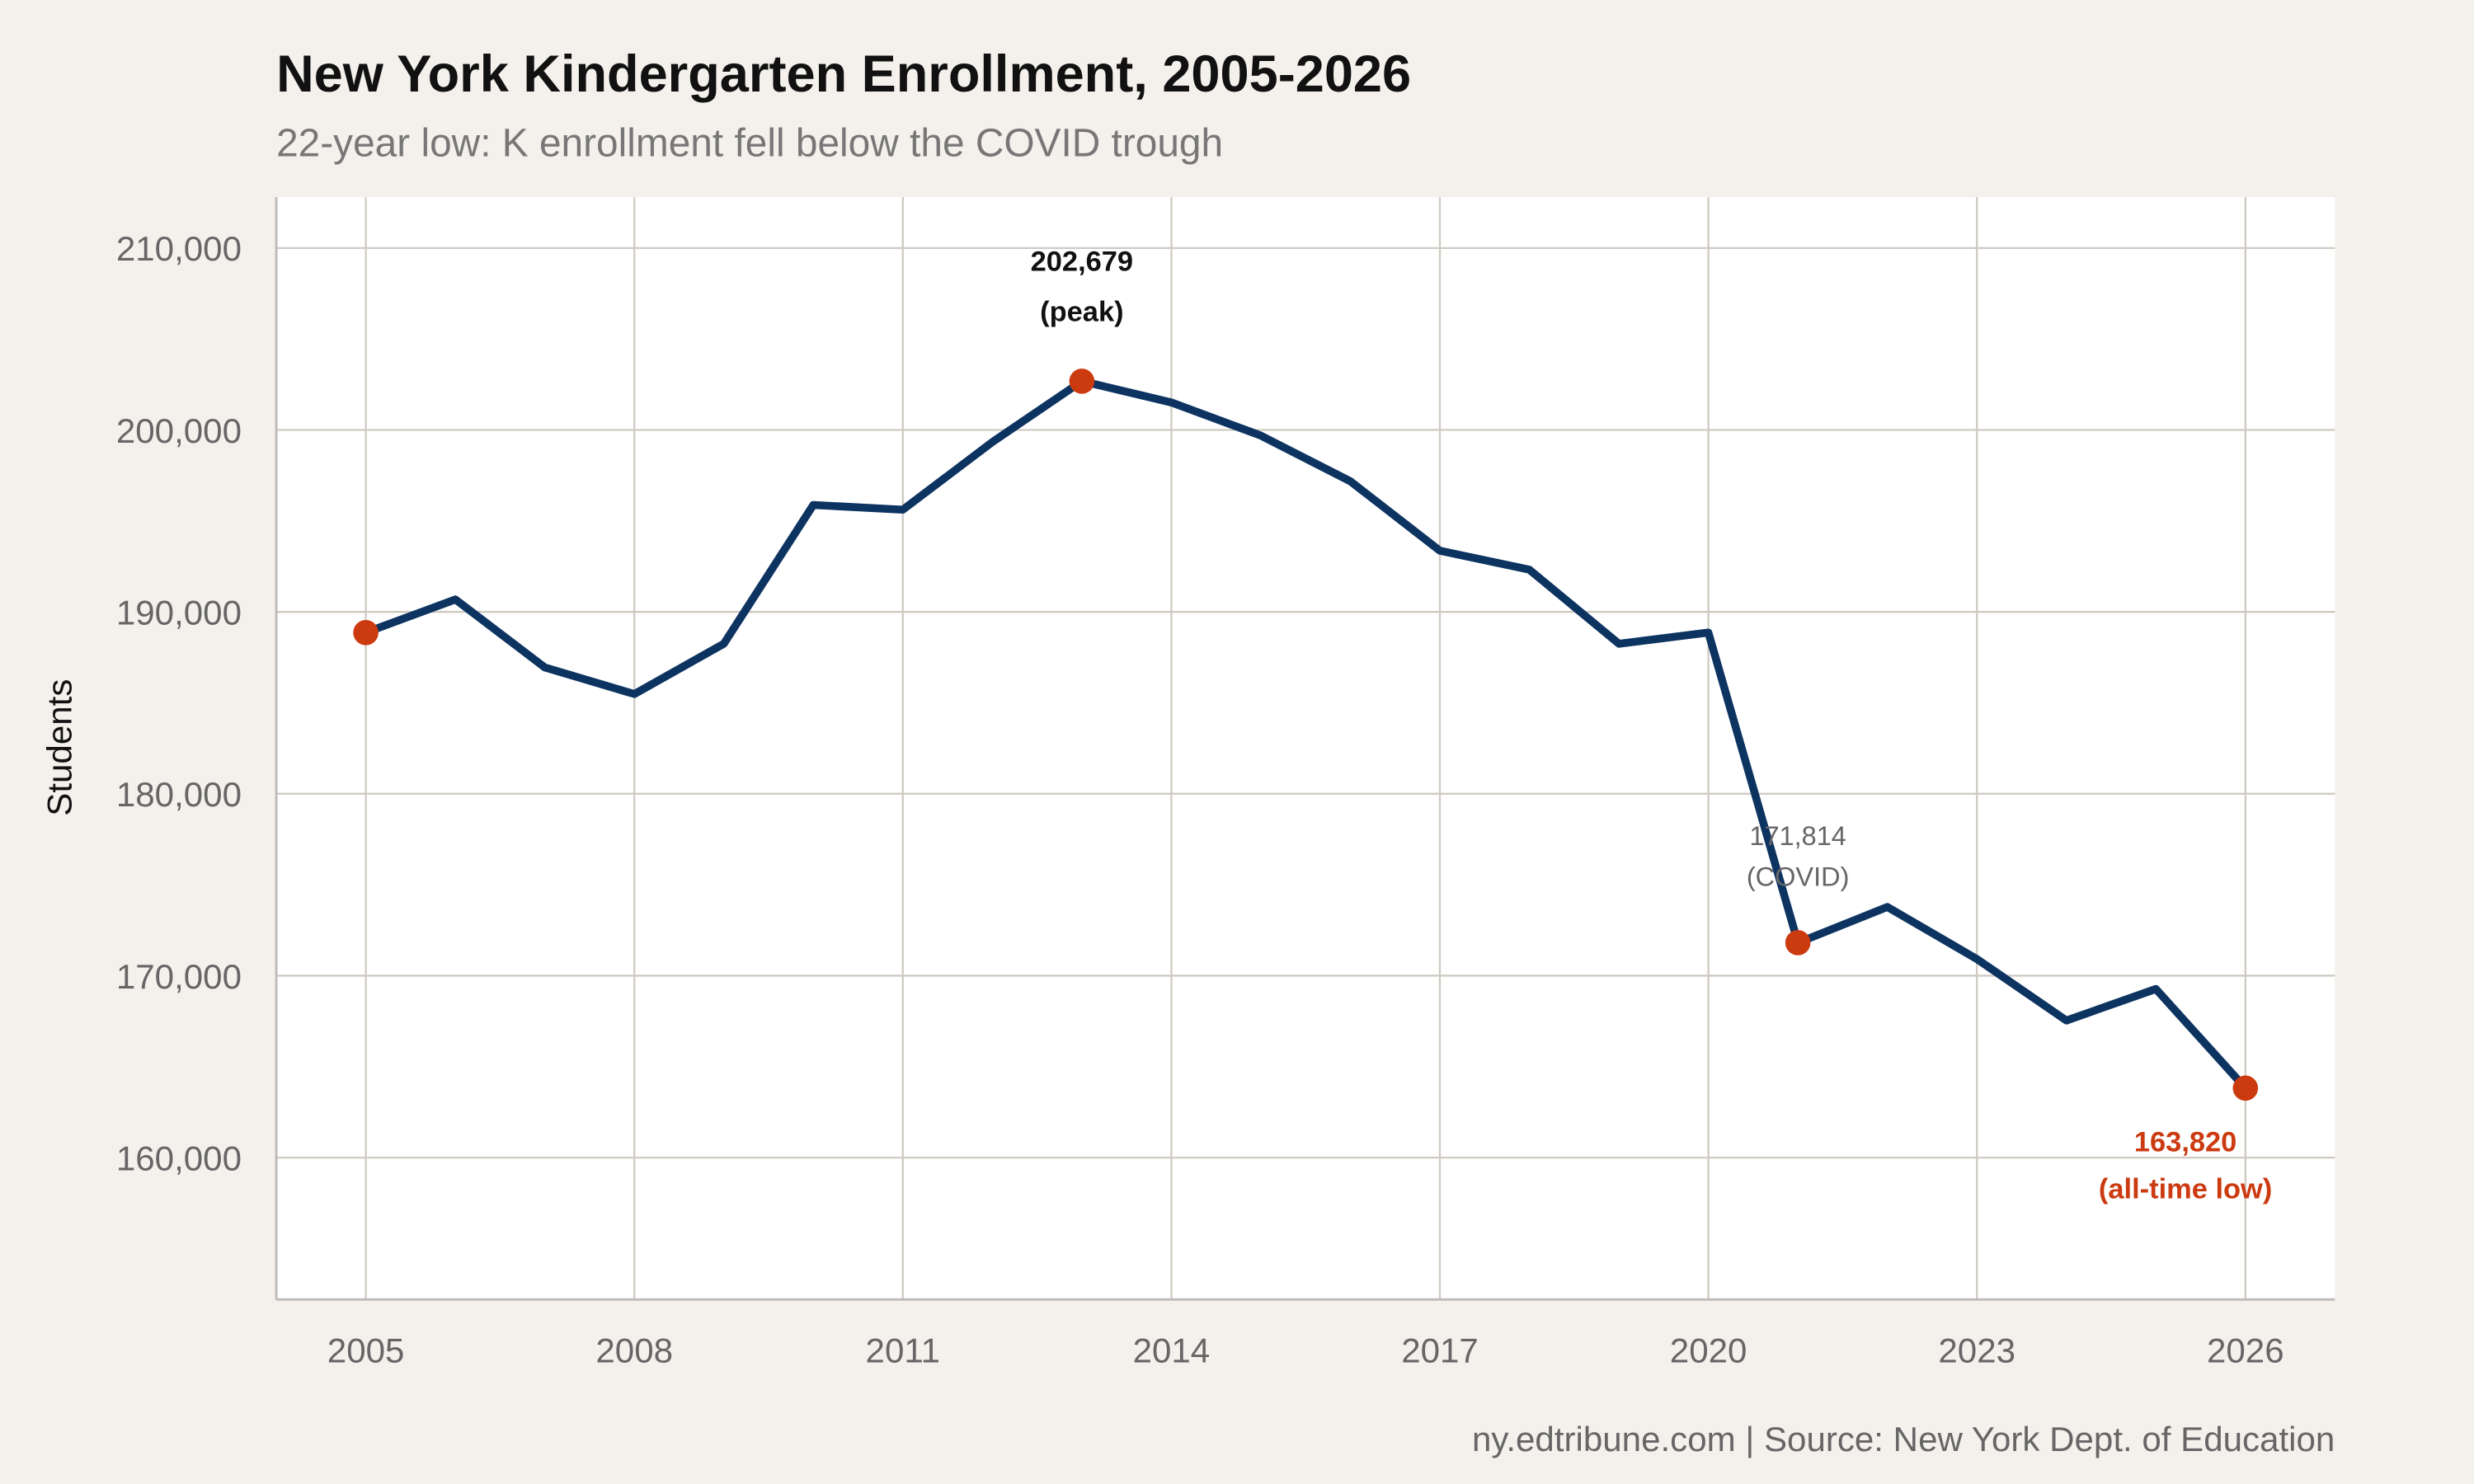 The height and width of the screenshot is (1484, 2474). Describe the element at coordinates (2245, 1088) in the screenshot. I see `data-point-2026` at that location.